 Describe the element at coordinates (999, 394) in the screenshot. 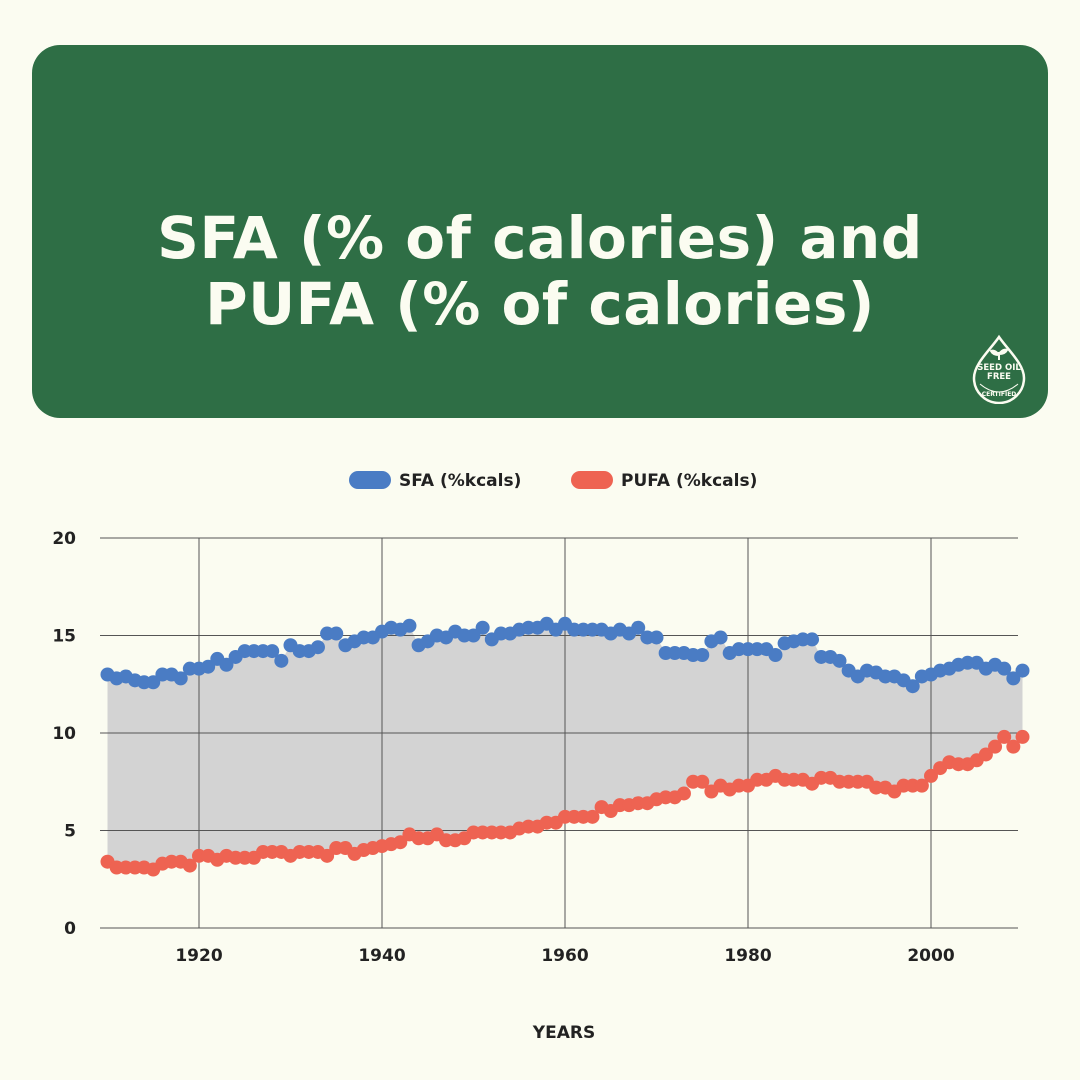

I see `svg-text: CERTIFIED` at that location.